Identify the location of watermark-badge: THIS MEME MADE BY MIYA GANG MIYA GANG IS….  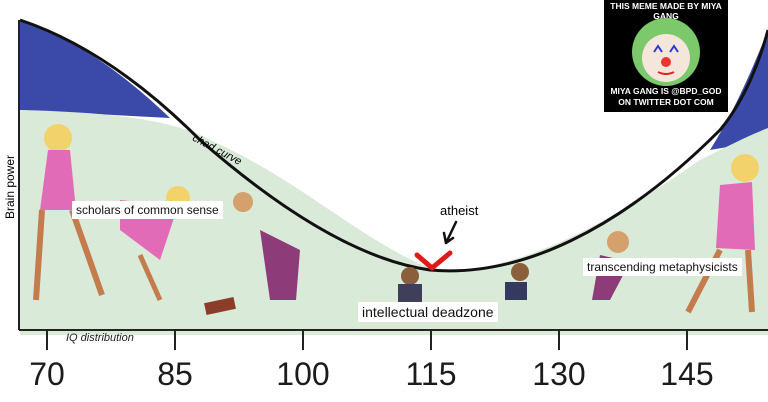
(666, 56).